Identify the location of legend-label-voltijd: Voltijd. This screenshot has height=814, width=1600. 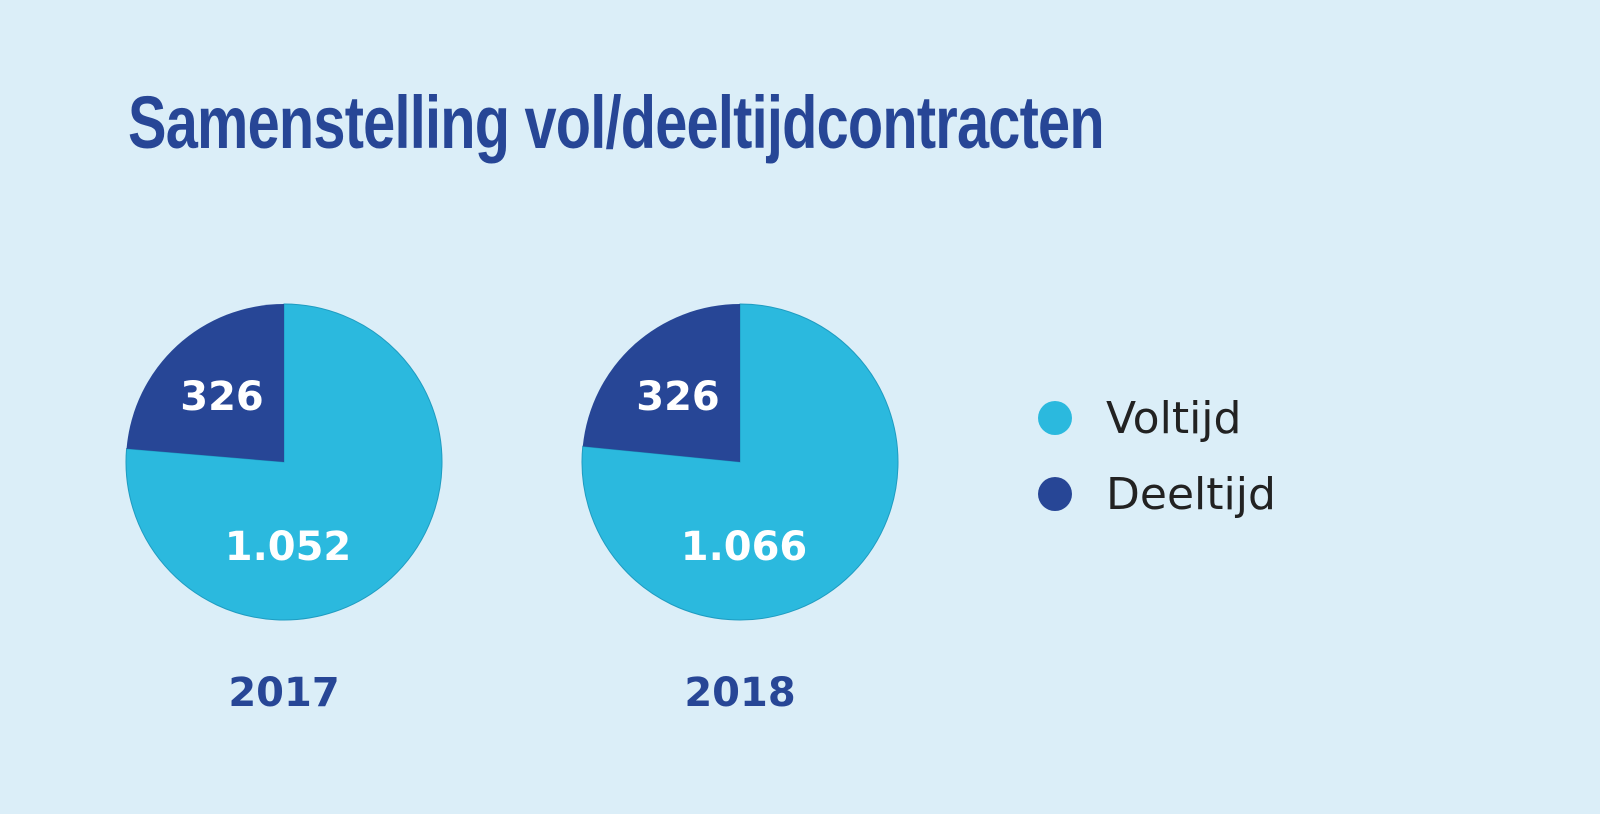
(1174, 418).